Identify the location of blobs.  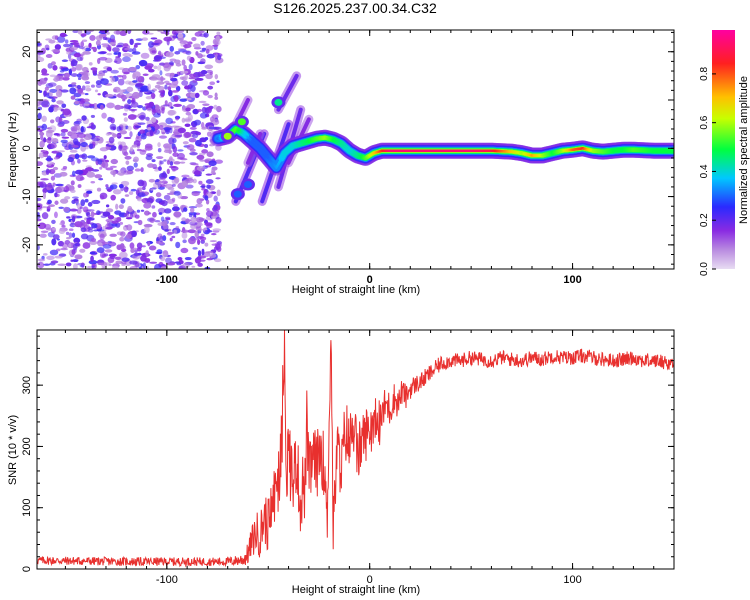
(253, 148).